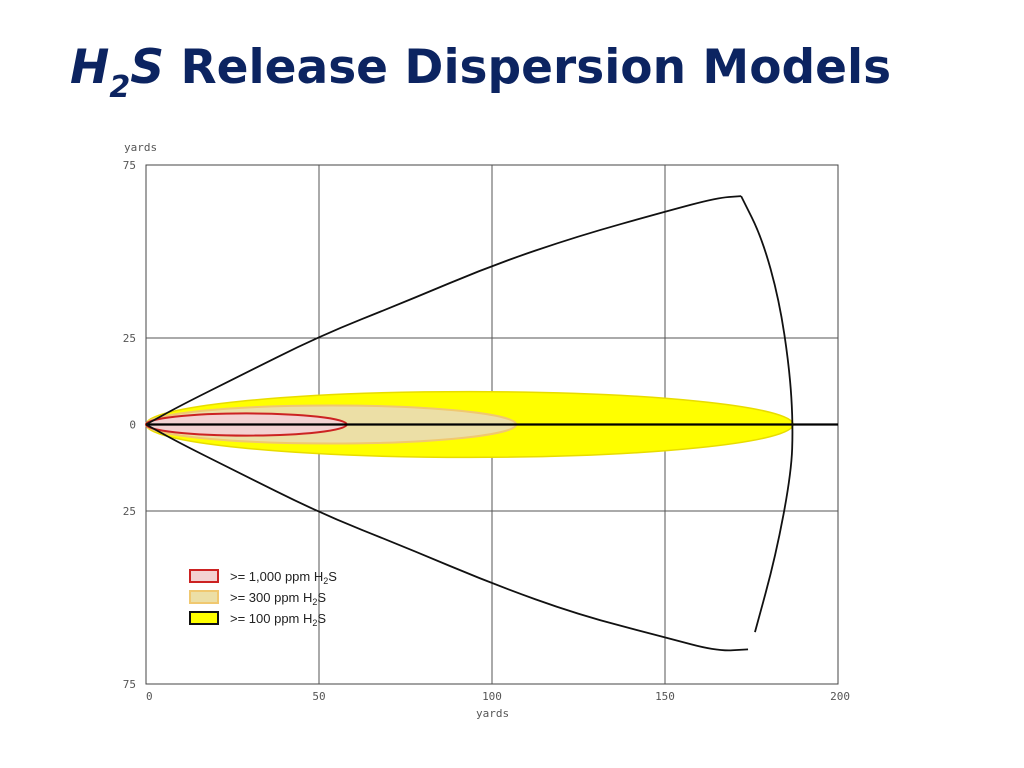 This screenshot has width=1024, height=768. Describe the element at coordinates (132, 425) in the screenshot. I see `y-tick-label-2: 0` at that location.